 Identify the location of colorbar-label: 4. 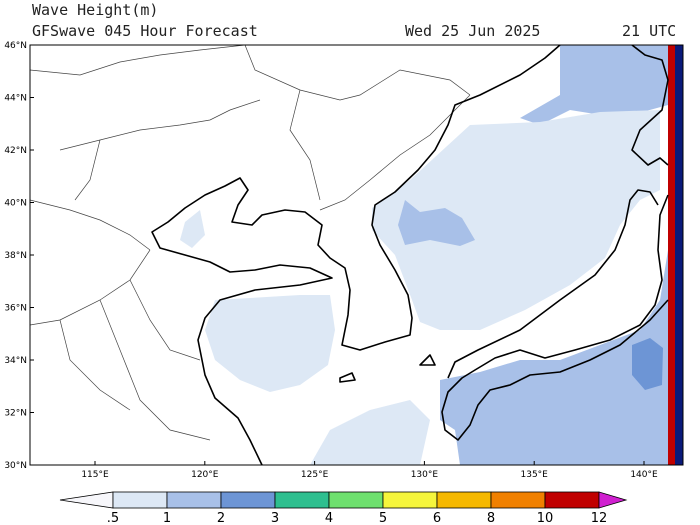
(329, 518).